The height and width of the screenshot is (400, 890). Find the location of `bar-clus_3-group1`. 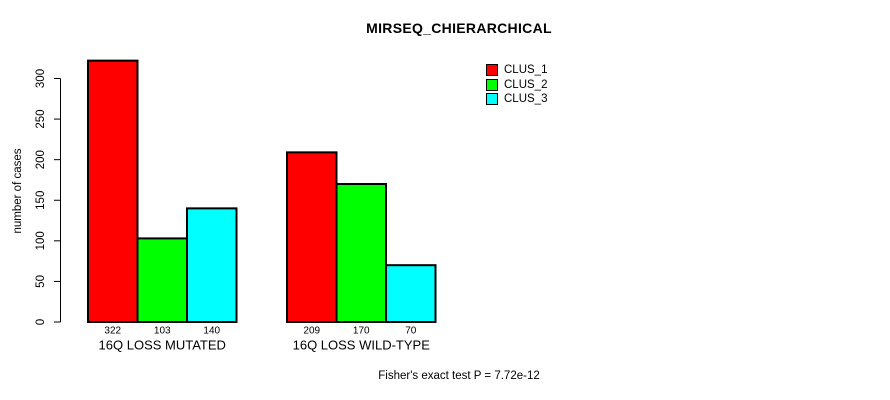

bar-clus_3-group1 is located at coordinates (212, 265).